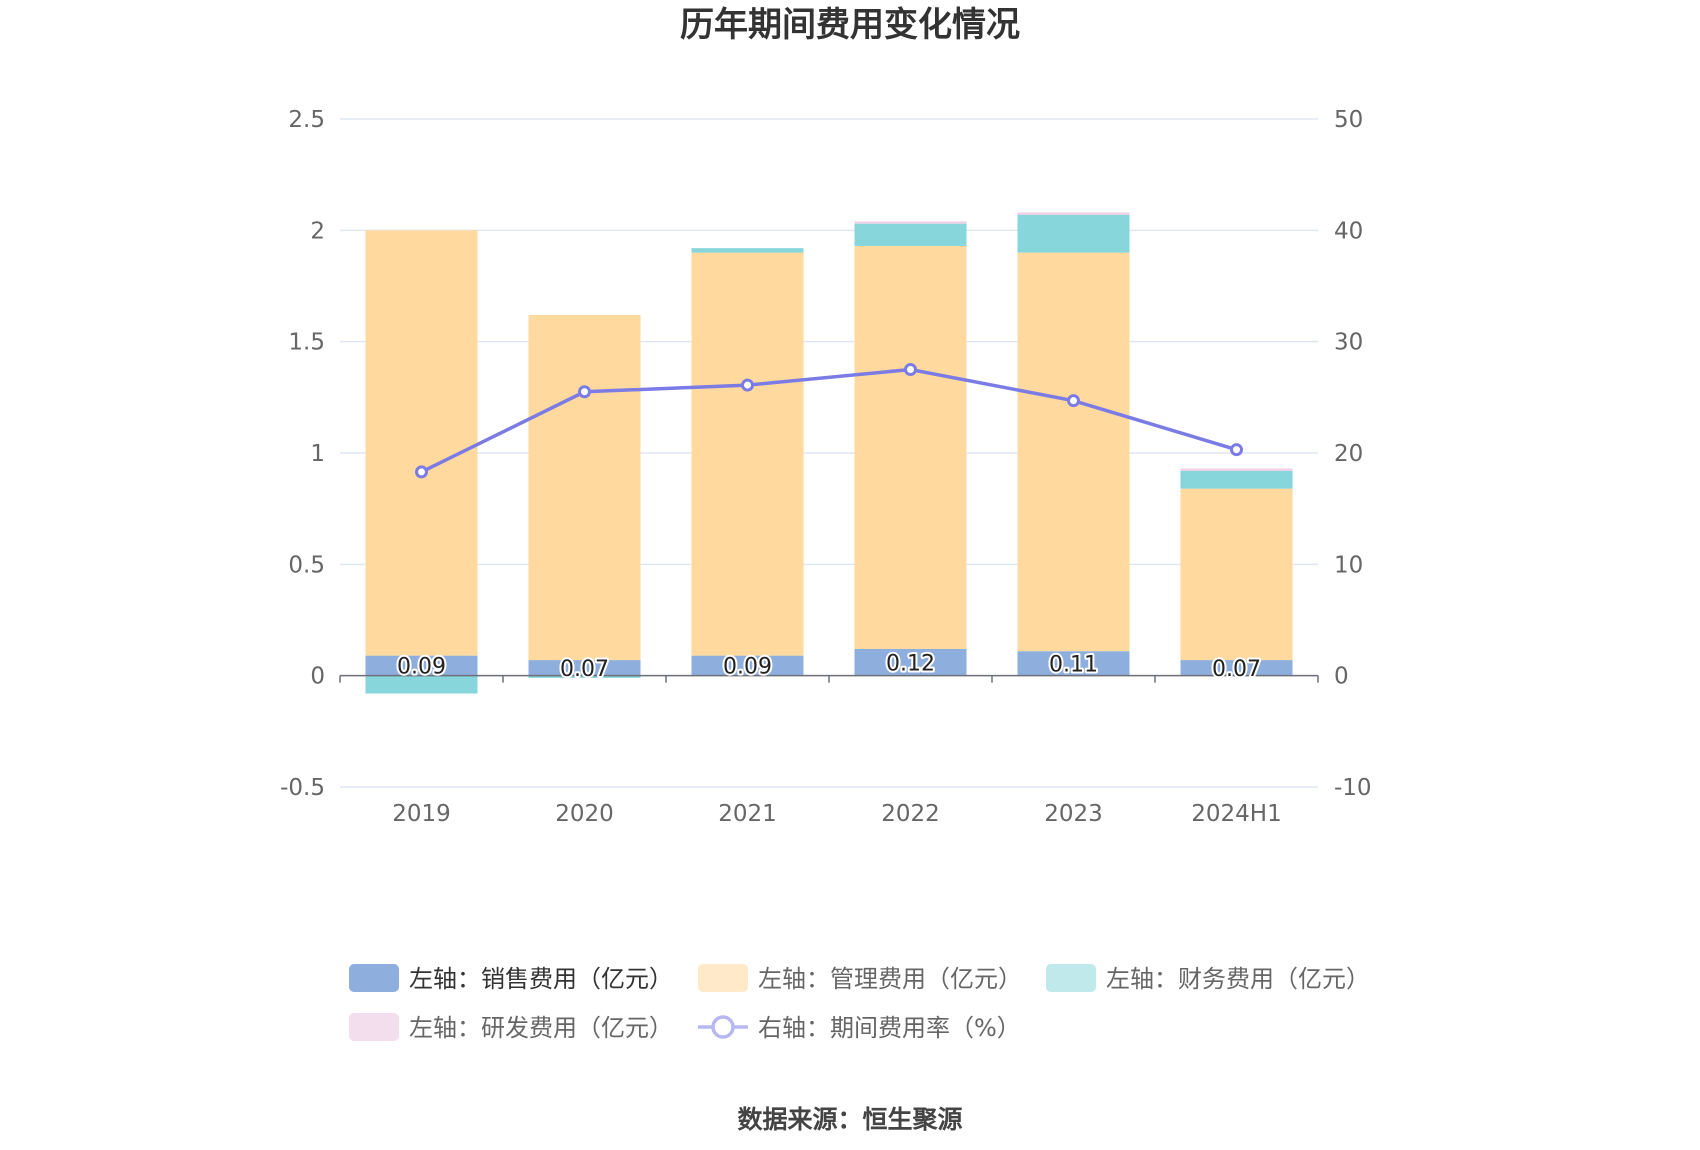  Describe the element at coordinates (302, 788) in the screenshot. I see `left-tick-label: -0.5` at that location.